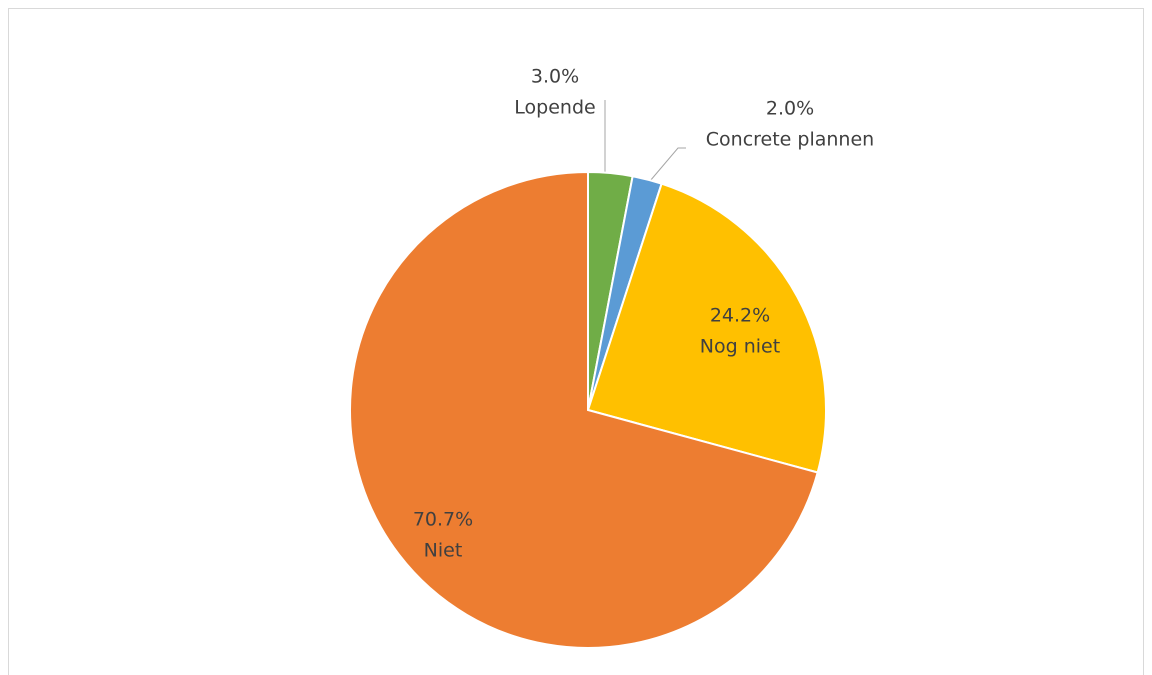  I want to click on data-label: 70.7%, so click(443, 520).